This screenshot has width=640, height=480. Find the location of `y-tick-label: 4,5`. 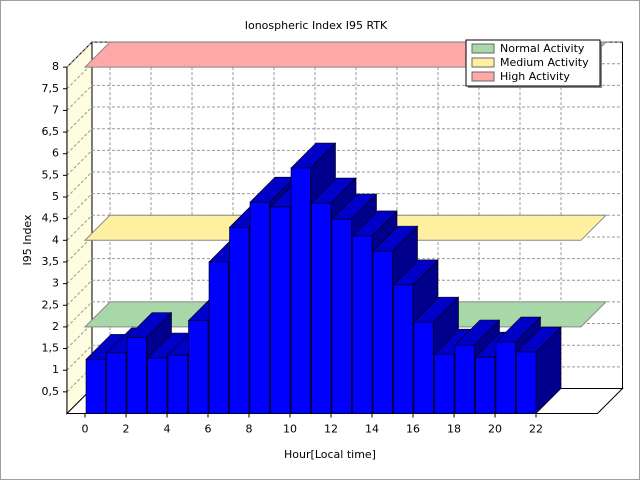

y-tick-label: 4,5 is located at coordinates (50, 218).